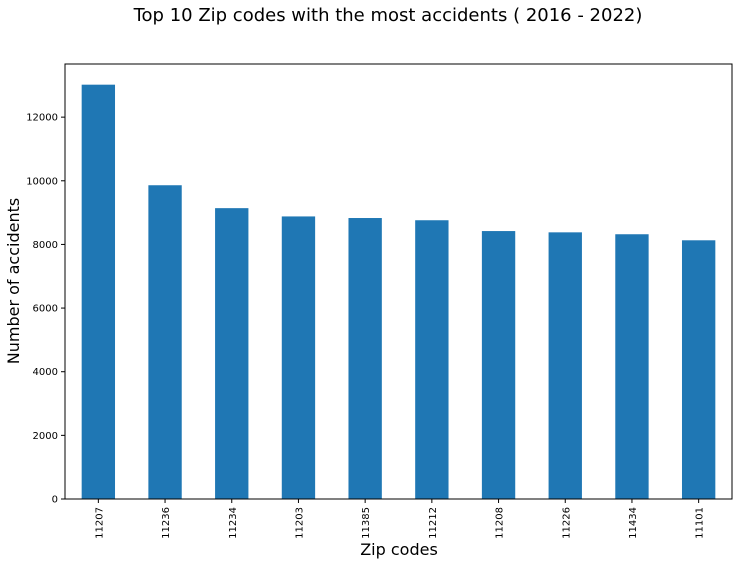  I want to click on y-axis-label: Number of accidents, so click(13, 281).